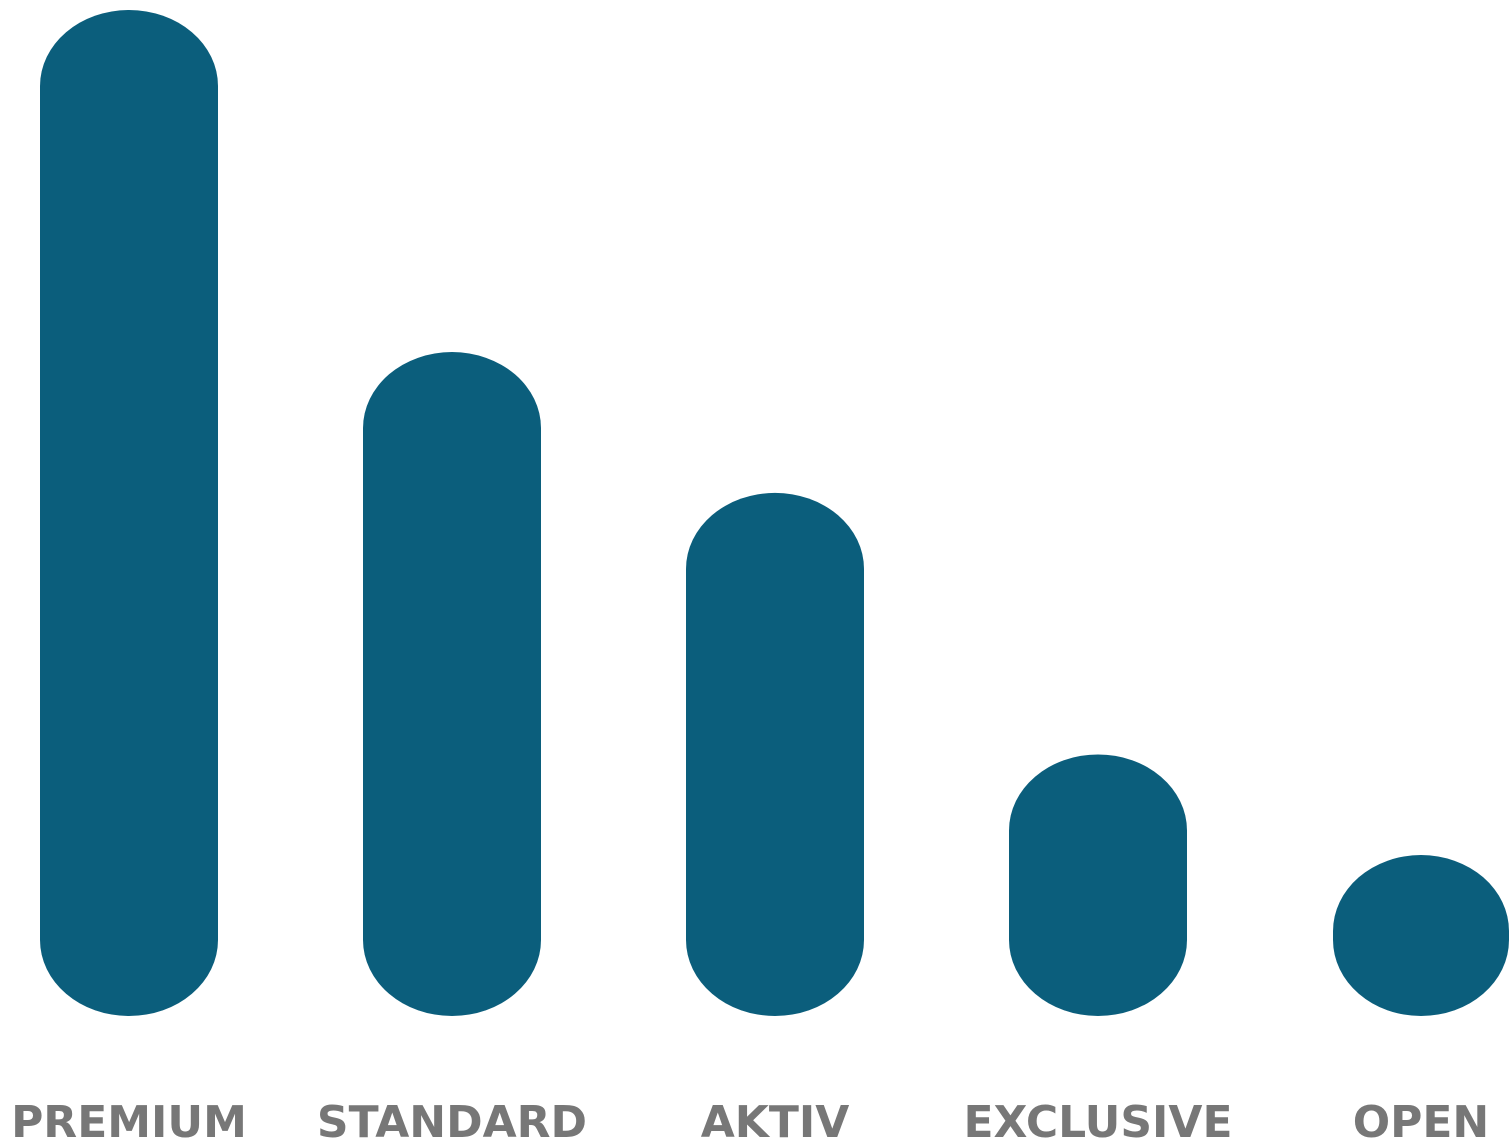  Describe the element at coordinates (129, 513) in the screenshot. I see `bar-premium` at that location.